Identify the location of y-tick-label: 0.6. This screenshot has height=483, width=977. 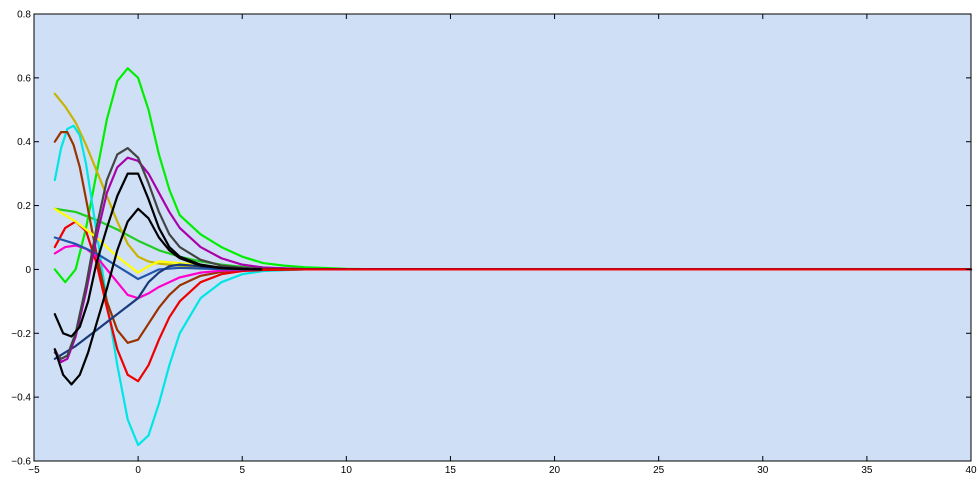
(24, 78).